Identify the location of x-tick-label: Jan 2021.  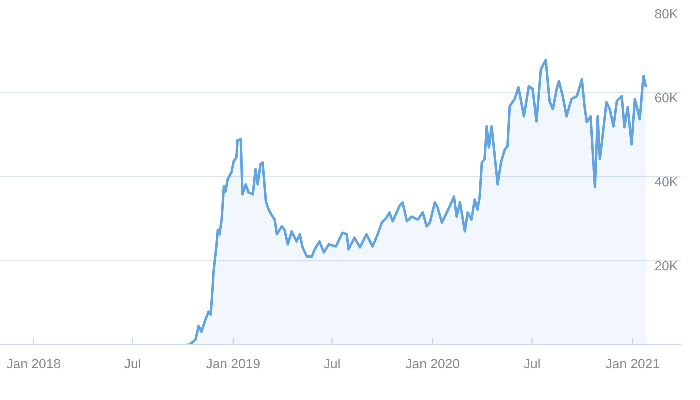
(633, 364).